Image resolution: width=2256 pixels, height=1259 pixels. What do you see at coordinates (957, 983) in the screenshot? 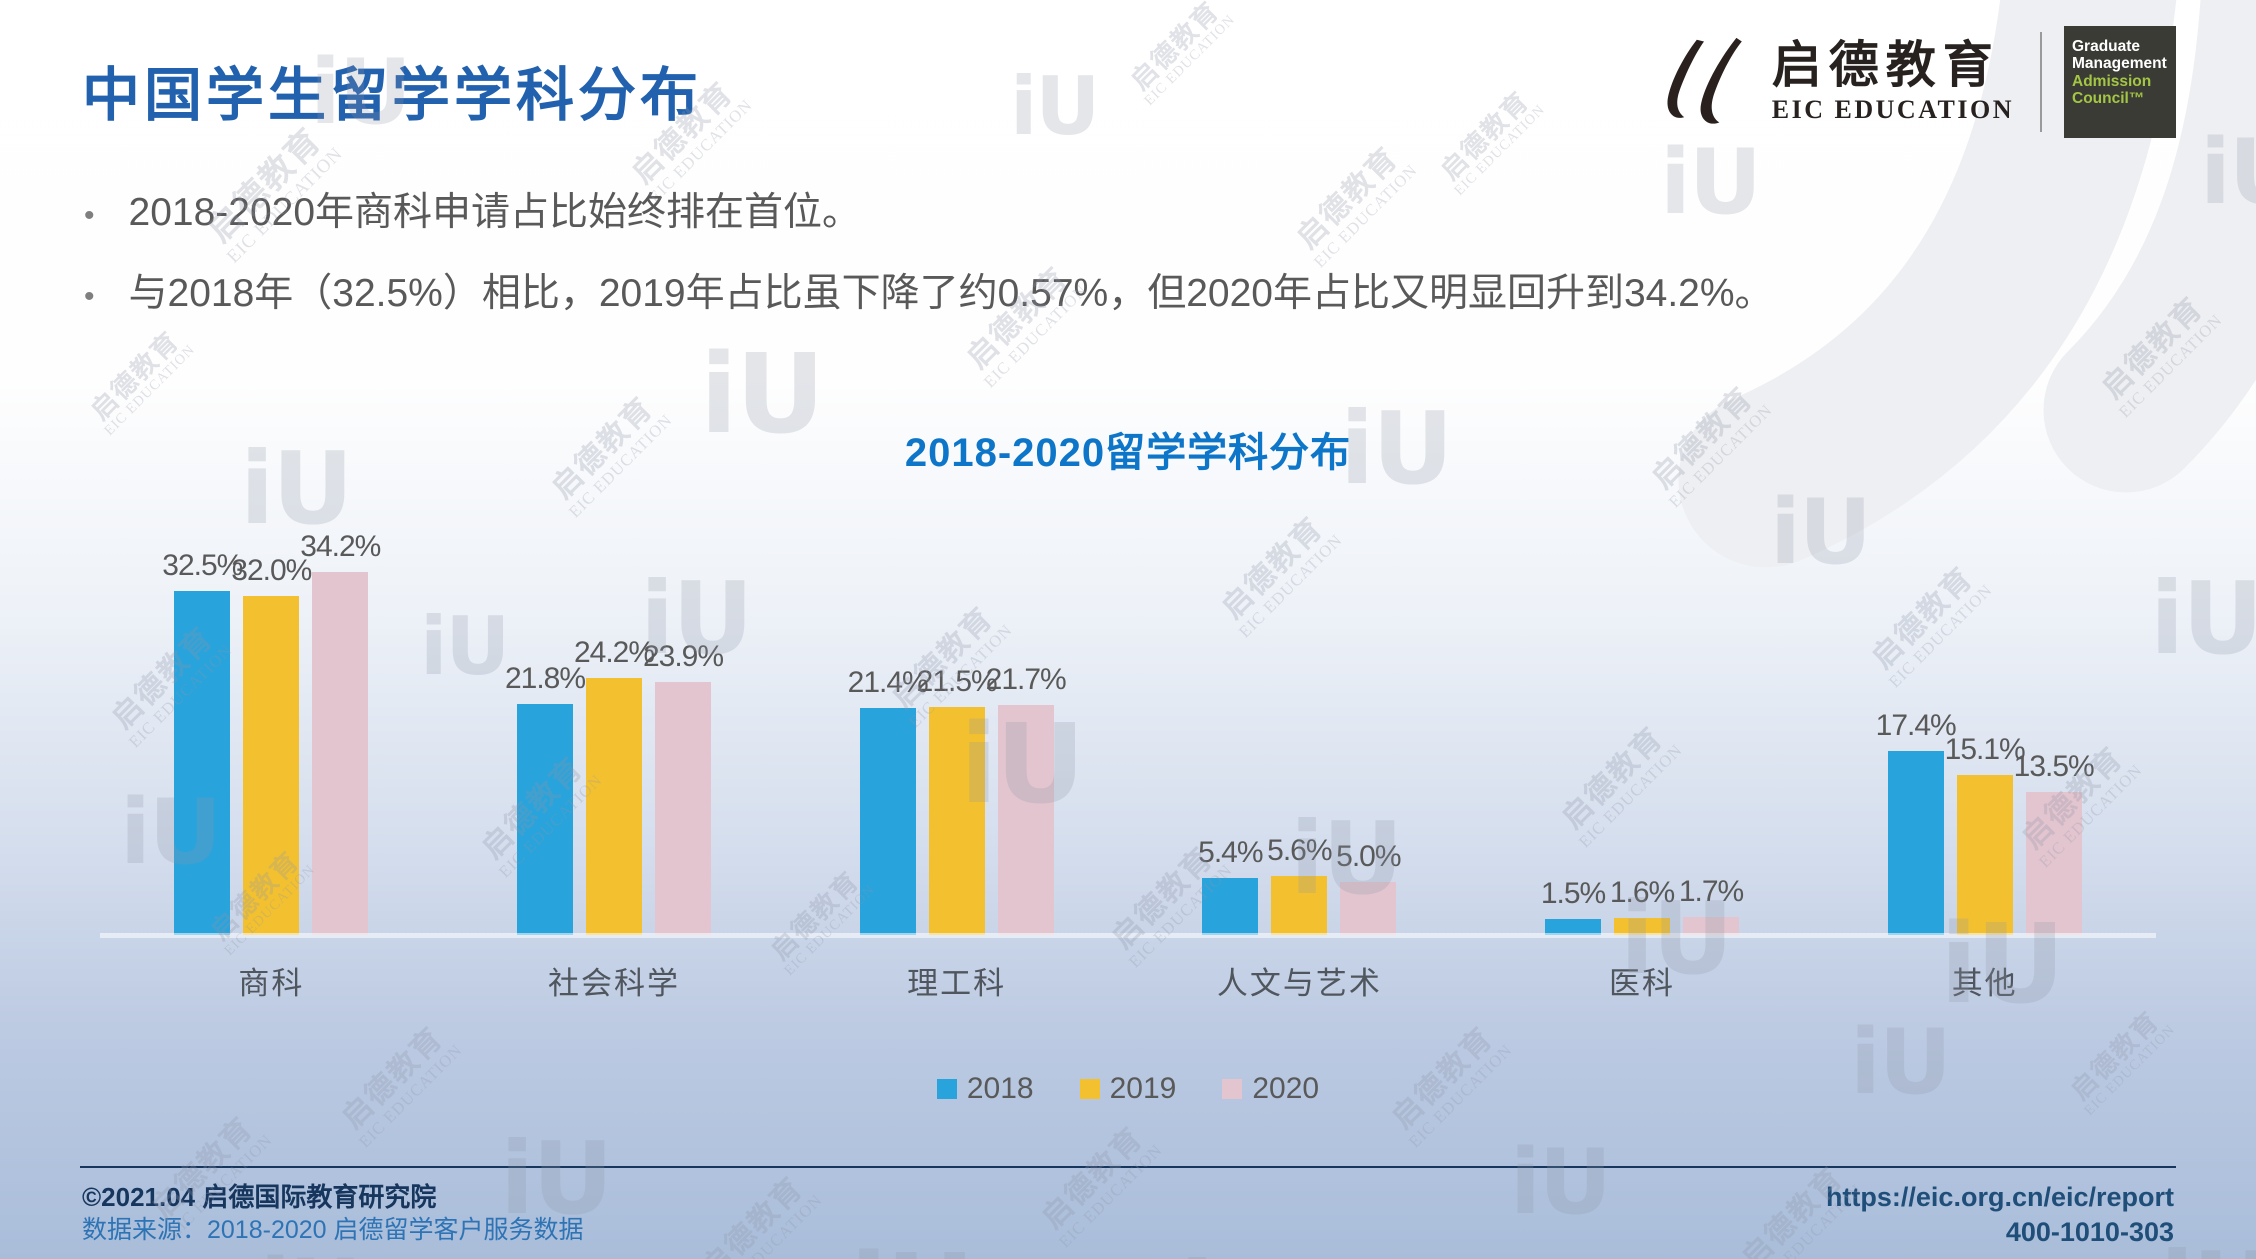
I see `category-label-理工科: 理工科` at bounding box center [957, 983].